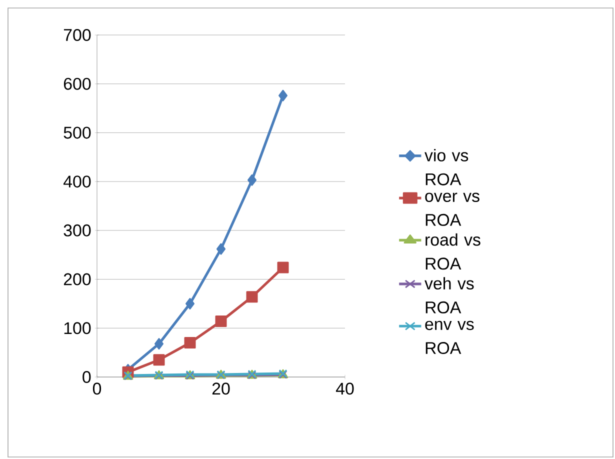  I want to click on x-tick-label: 40, so click(345, 388).